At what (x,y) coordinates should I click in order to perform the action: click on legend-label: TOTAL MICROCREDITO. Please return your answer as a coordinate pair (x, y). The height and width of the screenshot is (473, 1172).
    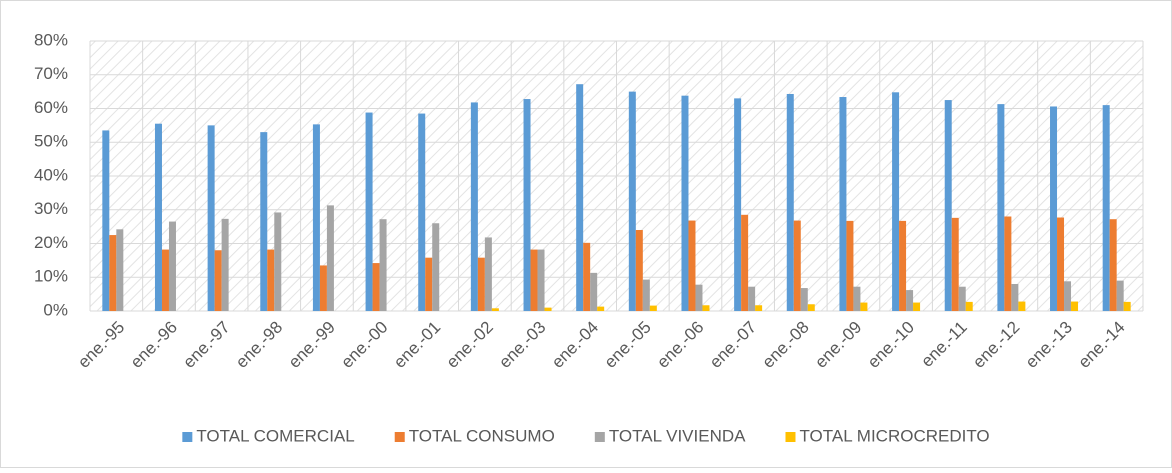
    Looking at the image, I should click on (894, 435).